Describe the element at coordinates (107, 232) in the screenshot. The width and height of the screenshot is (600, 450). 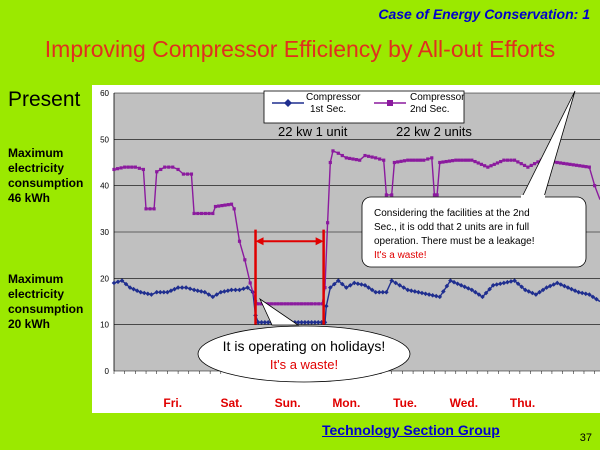
I see `y-axis: 0 10 20 30 40 50 60` at that location.